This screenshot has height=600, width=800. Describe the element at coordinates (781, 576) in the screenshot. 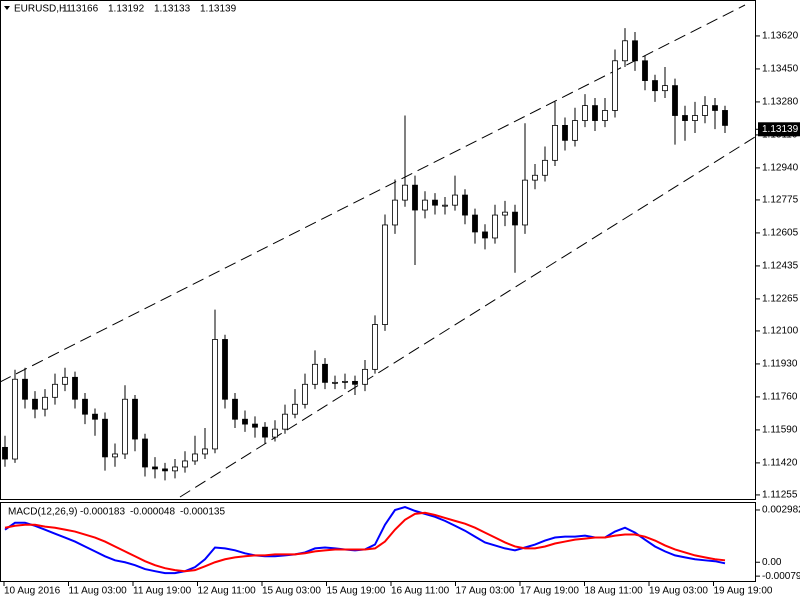

I see `y-tick-label: -0.000792` at that location.